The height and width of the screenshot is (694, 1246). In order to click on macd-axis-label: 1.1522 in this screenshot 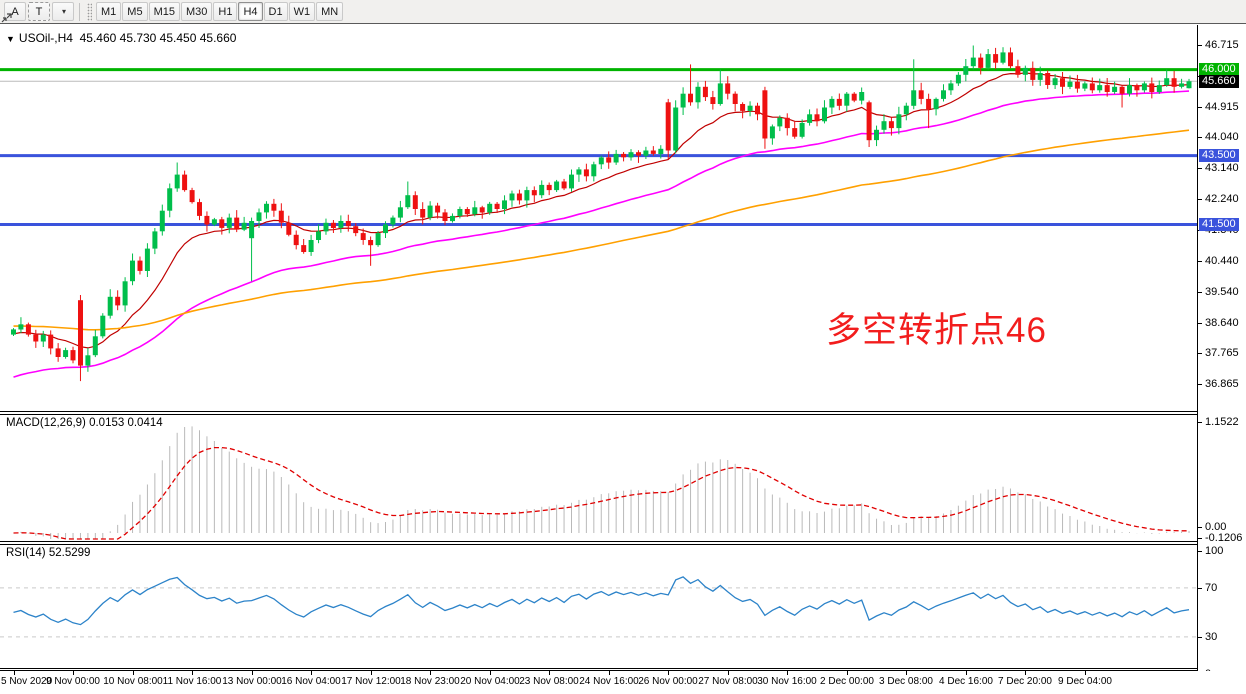, I will do `click(1222, 422)`.